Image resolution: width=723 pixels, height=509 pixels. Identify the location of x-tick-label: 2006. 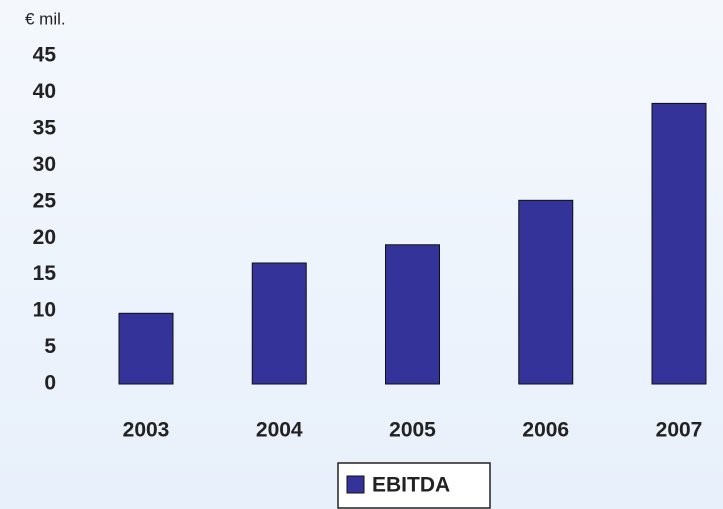
(545, 430).